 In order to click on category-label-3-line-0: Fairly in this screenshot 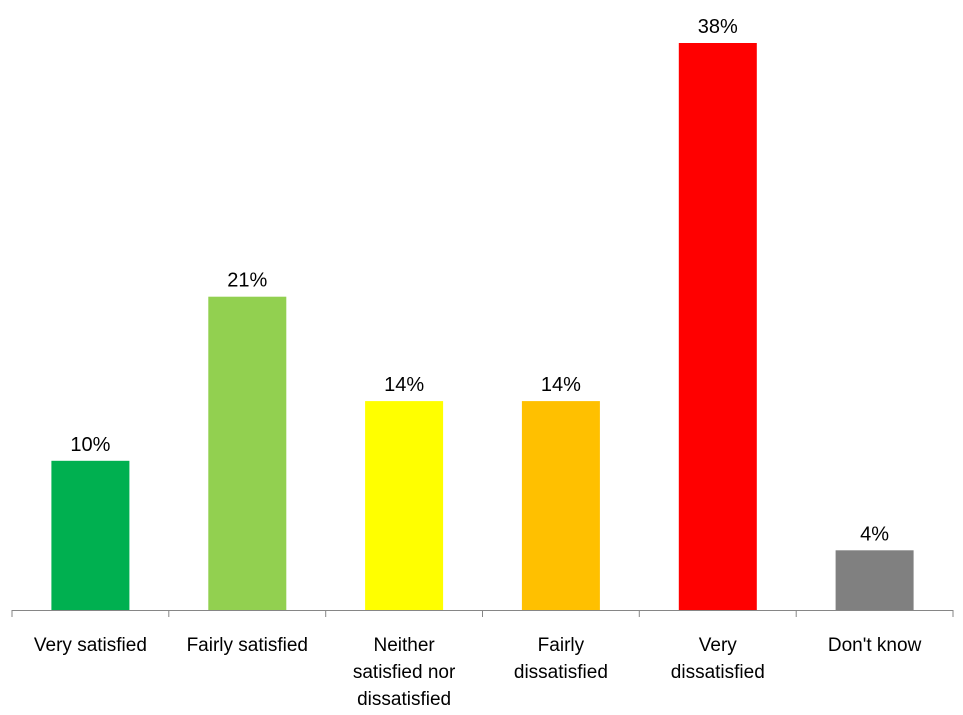, I will do `click(561, 645)`.